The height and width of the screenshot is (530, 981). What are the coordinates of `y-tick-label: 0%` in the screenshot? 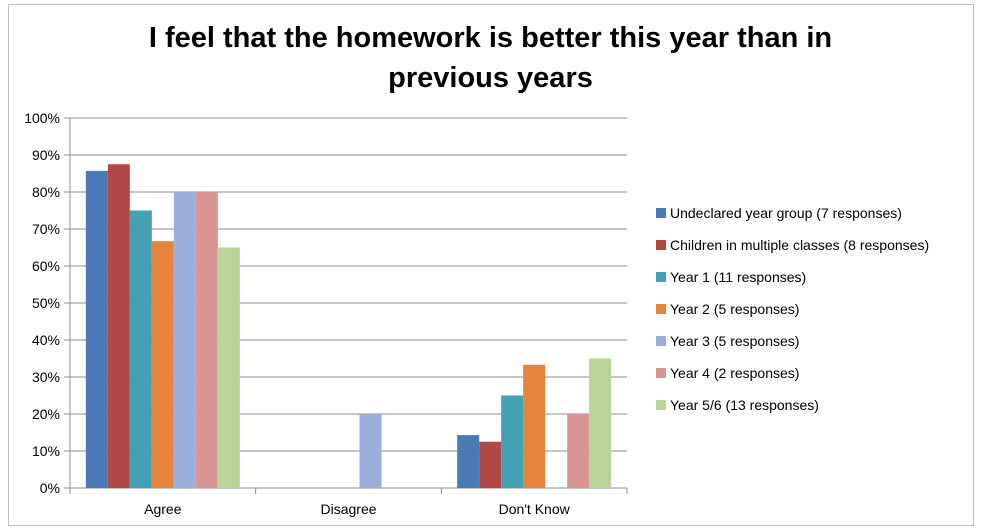 It's located at (50, 488).